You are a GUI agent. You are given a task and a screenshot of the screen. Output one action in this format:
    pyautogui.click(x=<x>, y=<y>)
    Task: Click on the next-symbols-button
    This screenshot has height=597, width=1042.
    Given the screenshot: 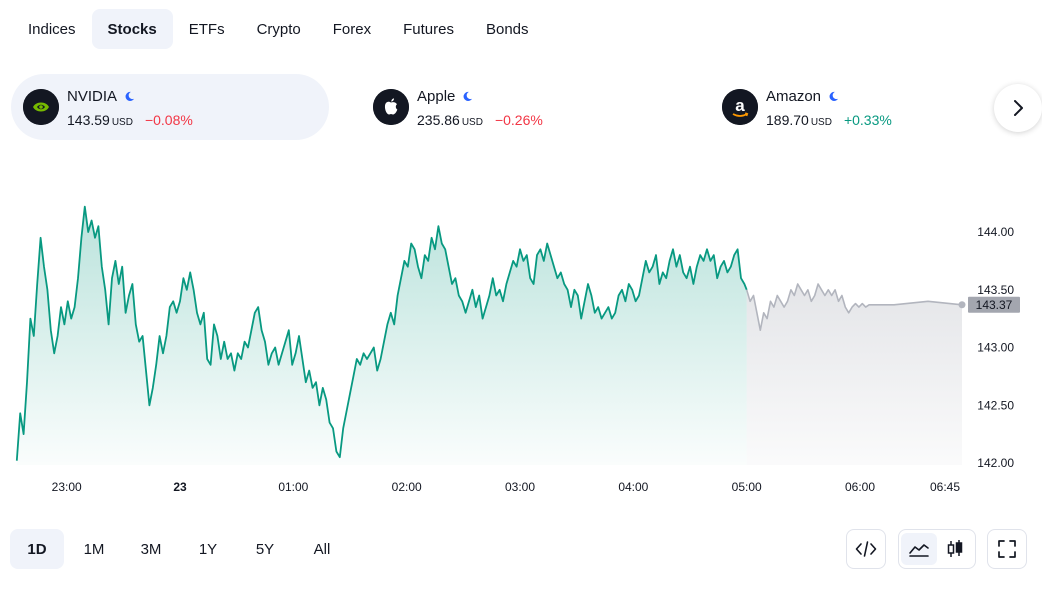 What is the action you would take?
    pyautogui.click(x=1018, y=108)
    